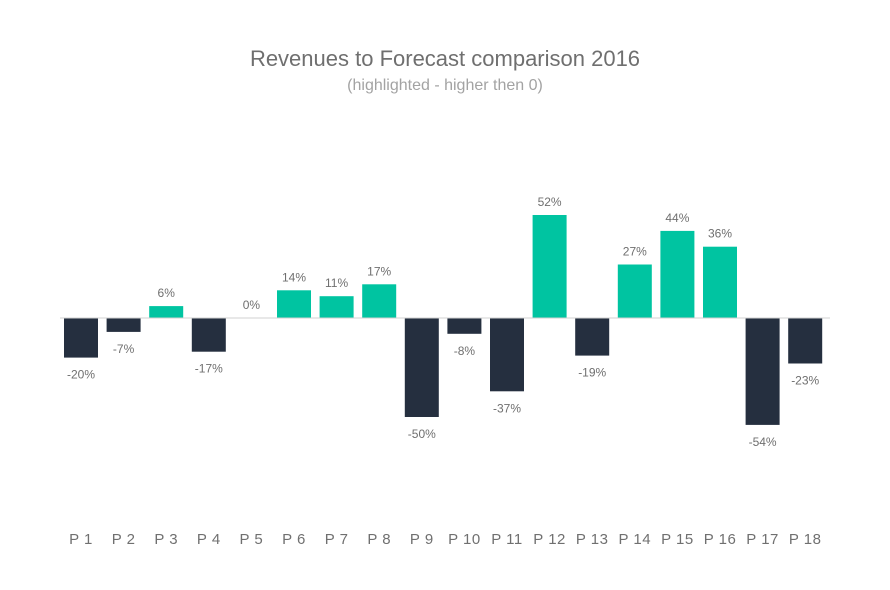  I want to click on data-label: 36%, so click(720, 234).